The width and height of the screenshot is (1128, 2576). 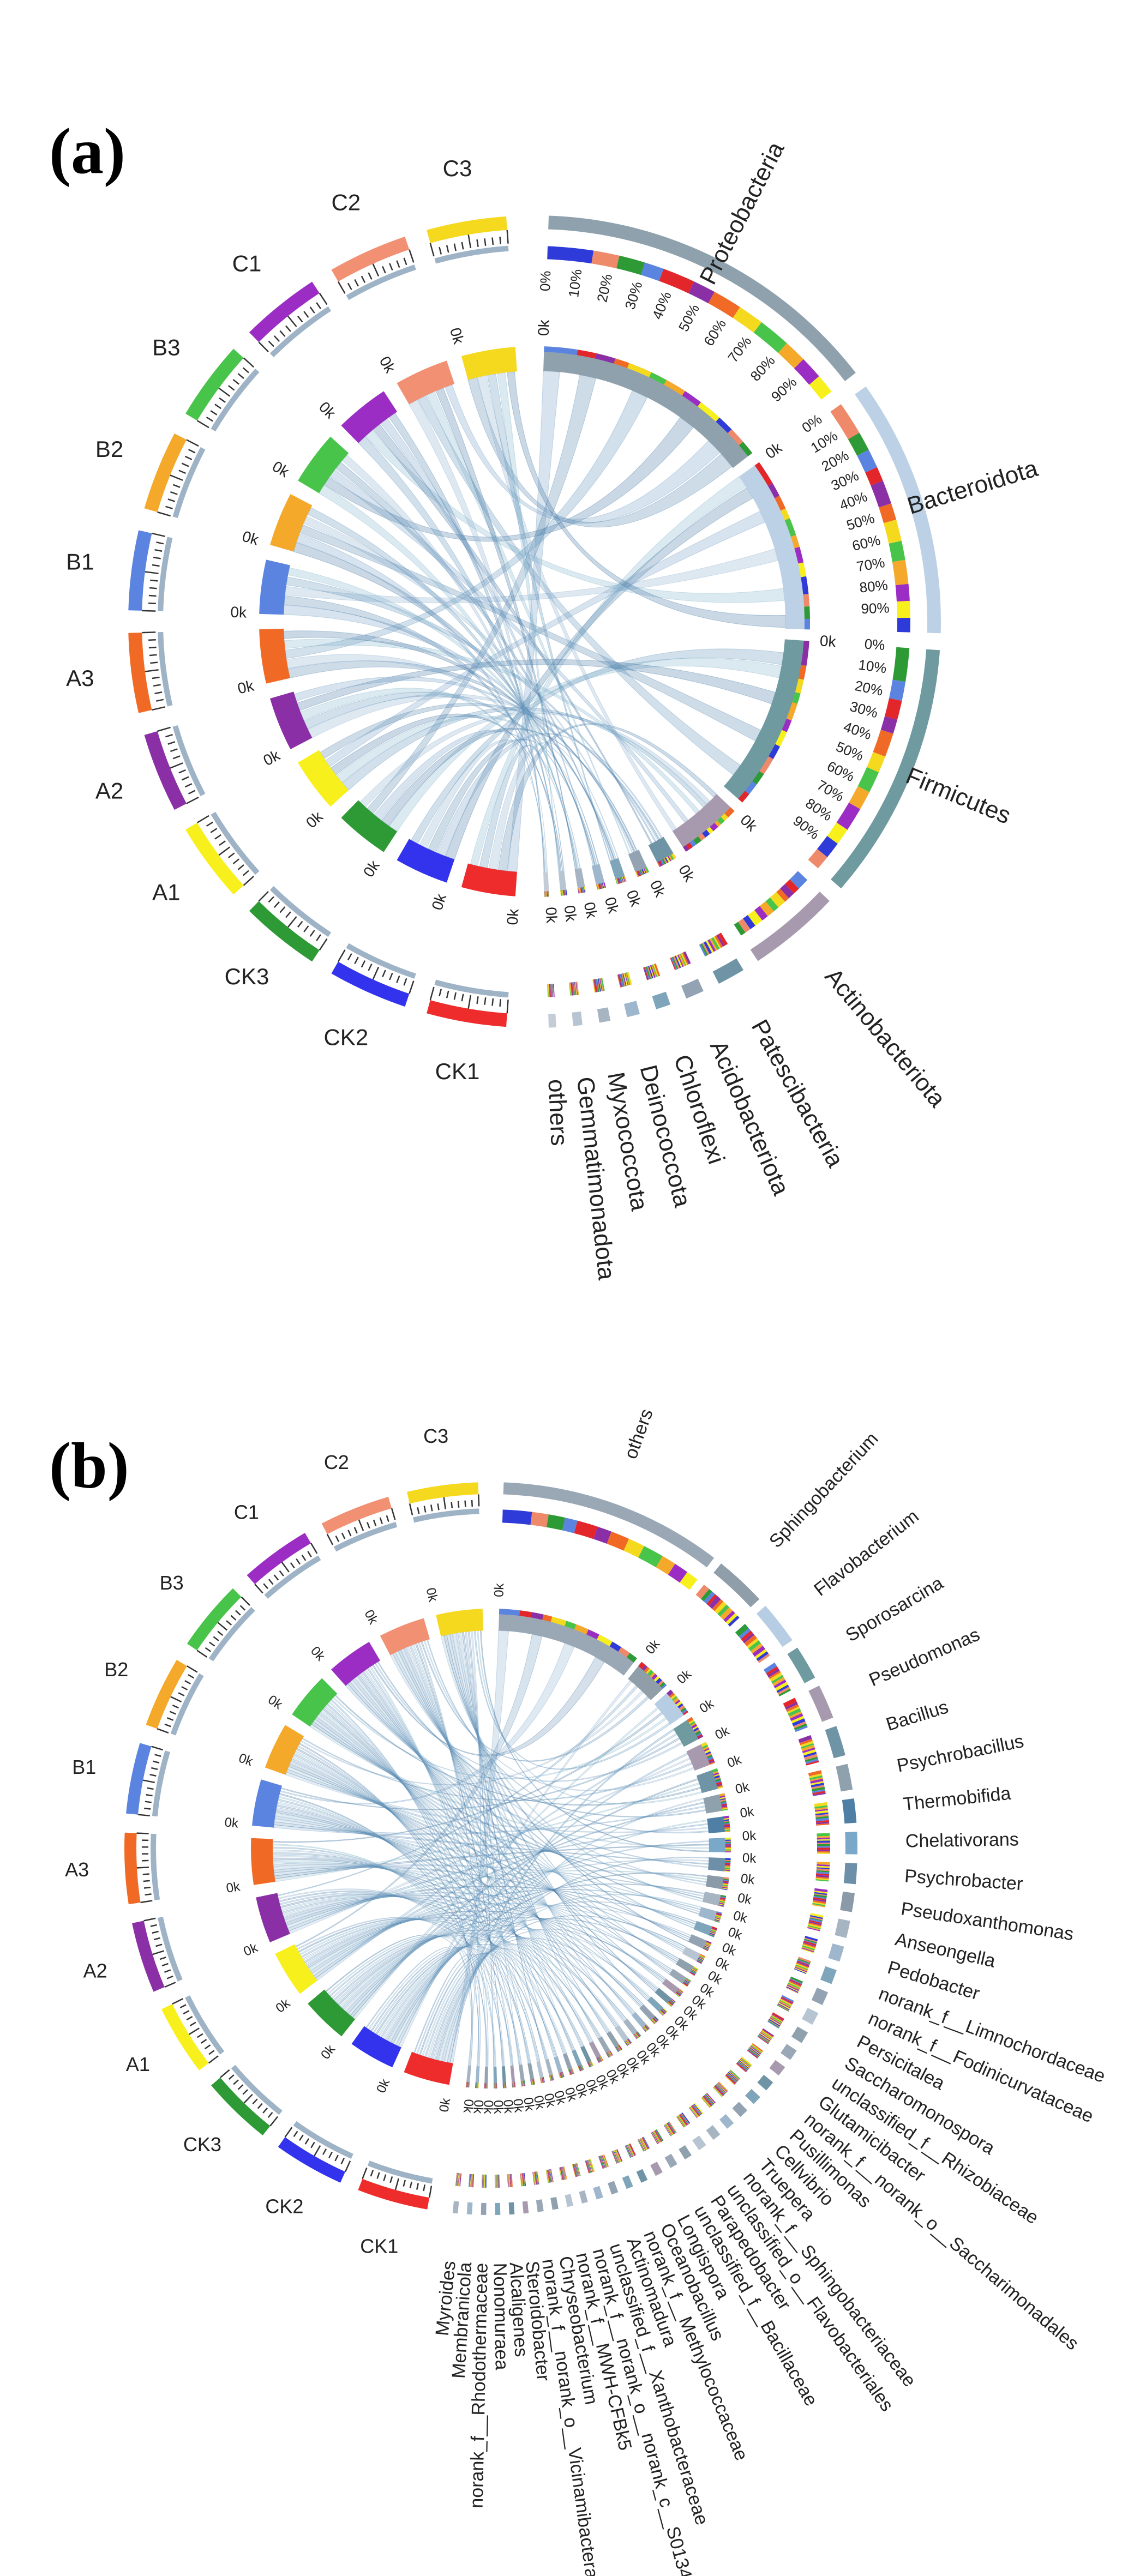 I want to click on taxon-inner-arc, so click(x=647, y=1681).